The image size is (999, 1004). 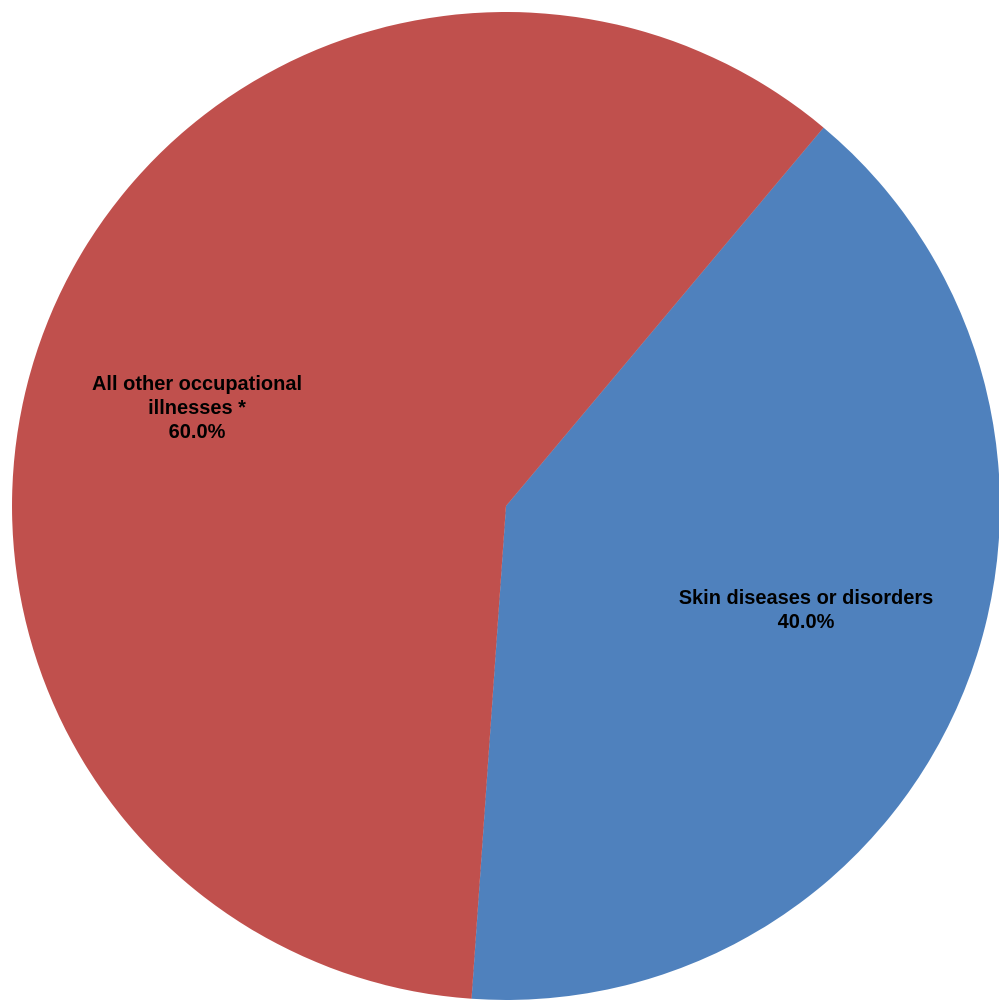 I want to click on slice-label-1: All other occupational illnesses * 60.0%, so click(x=197, y=408).